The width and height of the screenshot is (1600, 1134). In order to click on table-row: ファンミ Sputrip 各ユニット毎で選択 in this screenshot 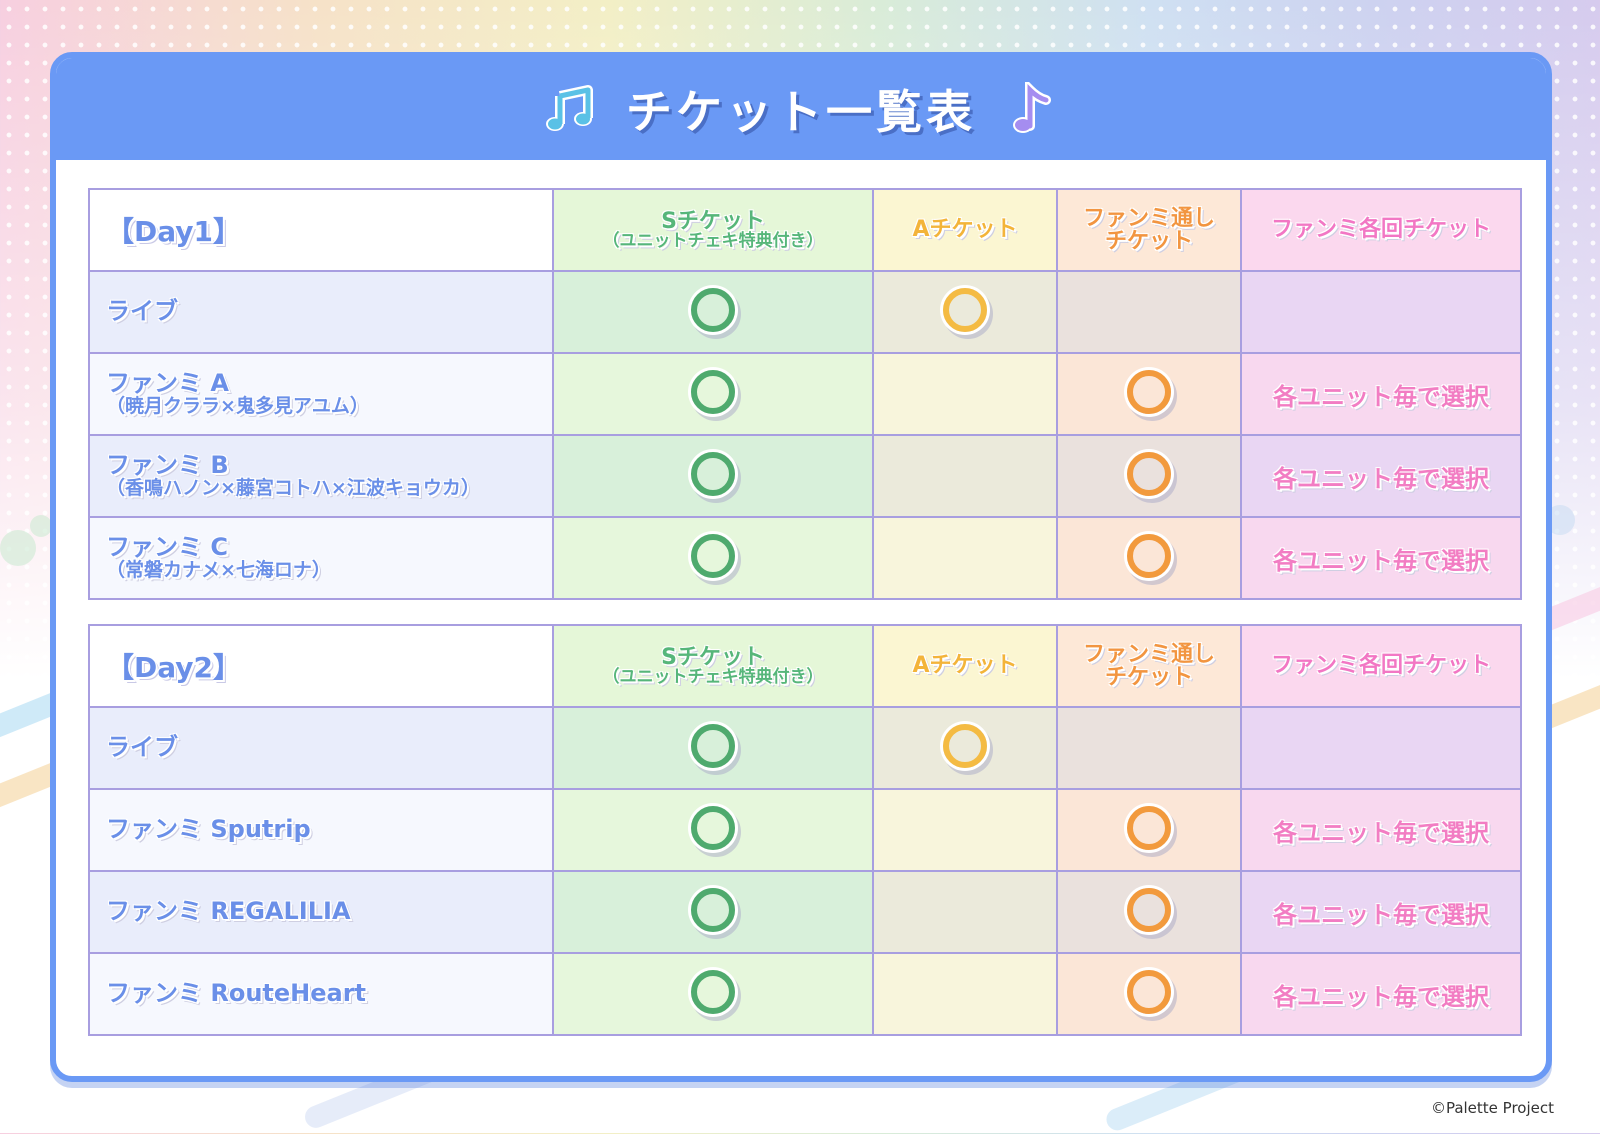, I will do `click(805, 830)`.